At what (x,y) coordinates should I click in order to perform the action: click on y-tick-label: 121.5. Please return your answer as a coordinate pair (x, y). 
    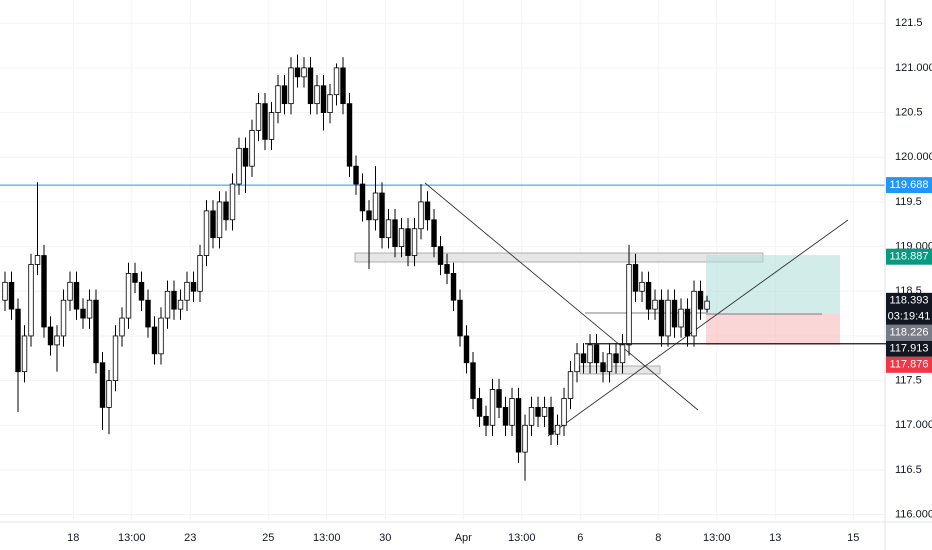
    Looking at the image, I should click on (909, 23).